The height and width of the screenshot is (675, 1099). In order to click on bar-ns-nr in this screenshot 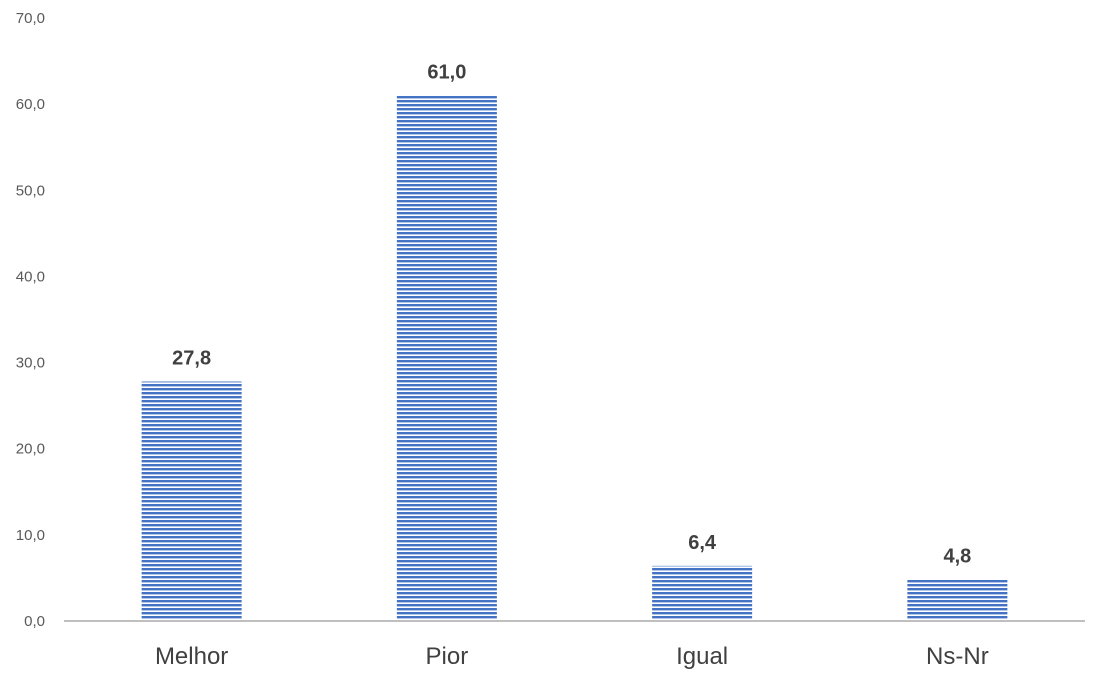, I will do `click(957, 600)`.